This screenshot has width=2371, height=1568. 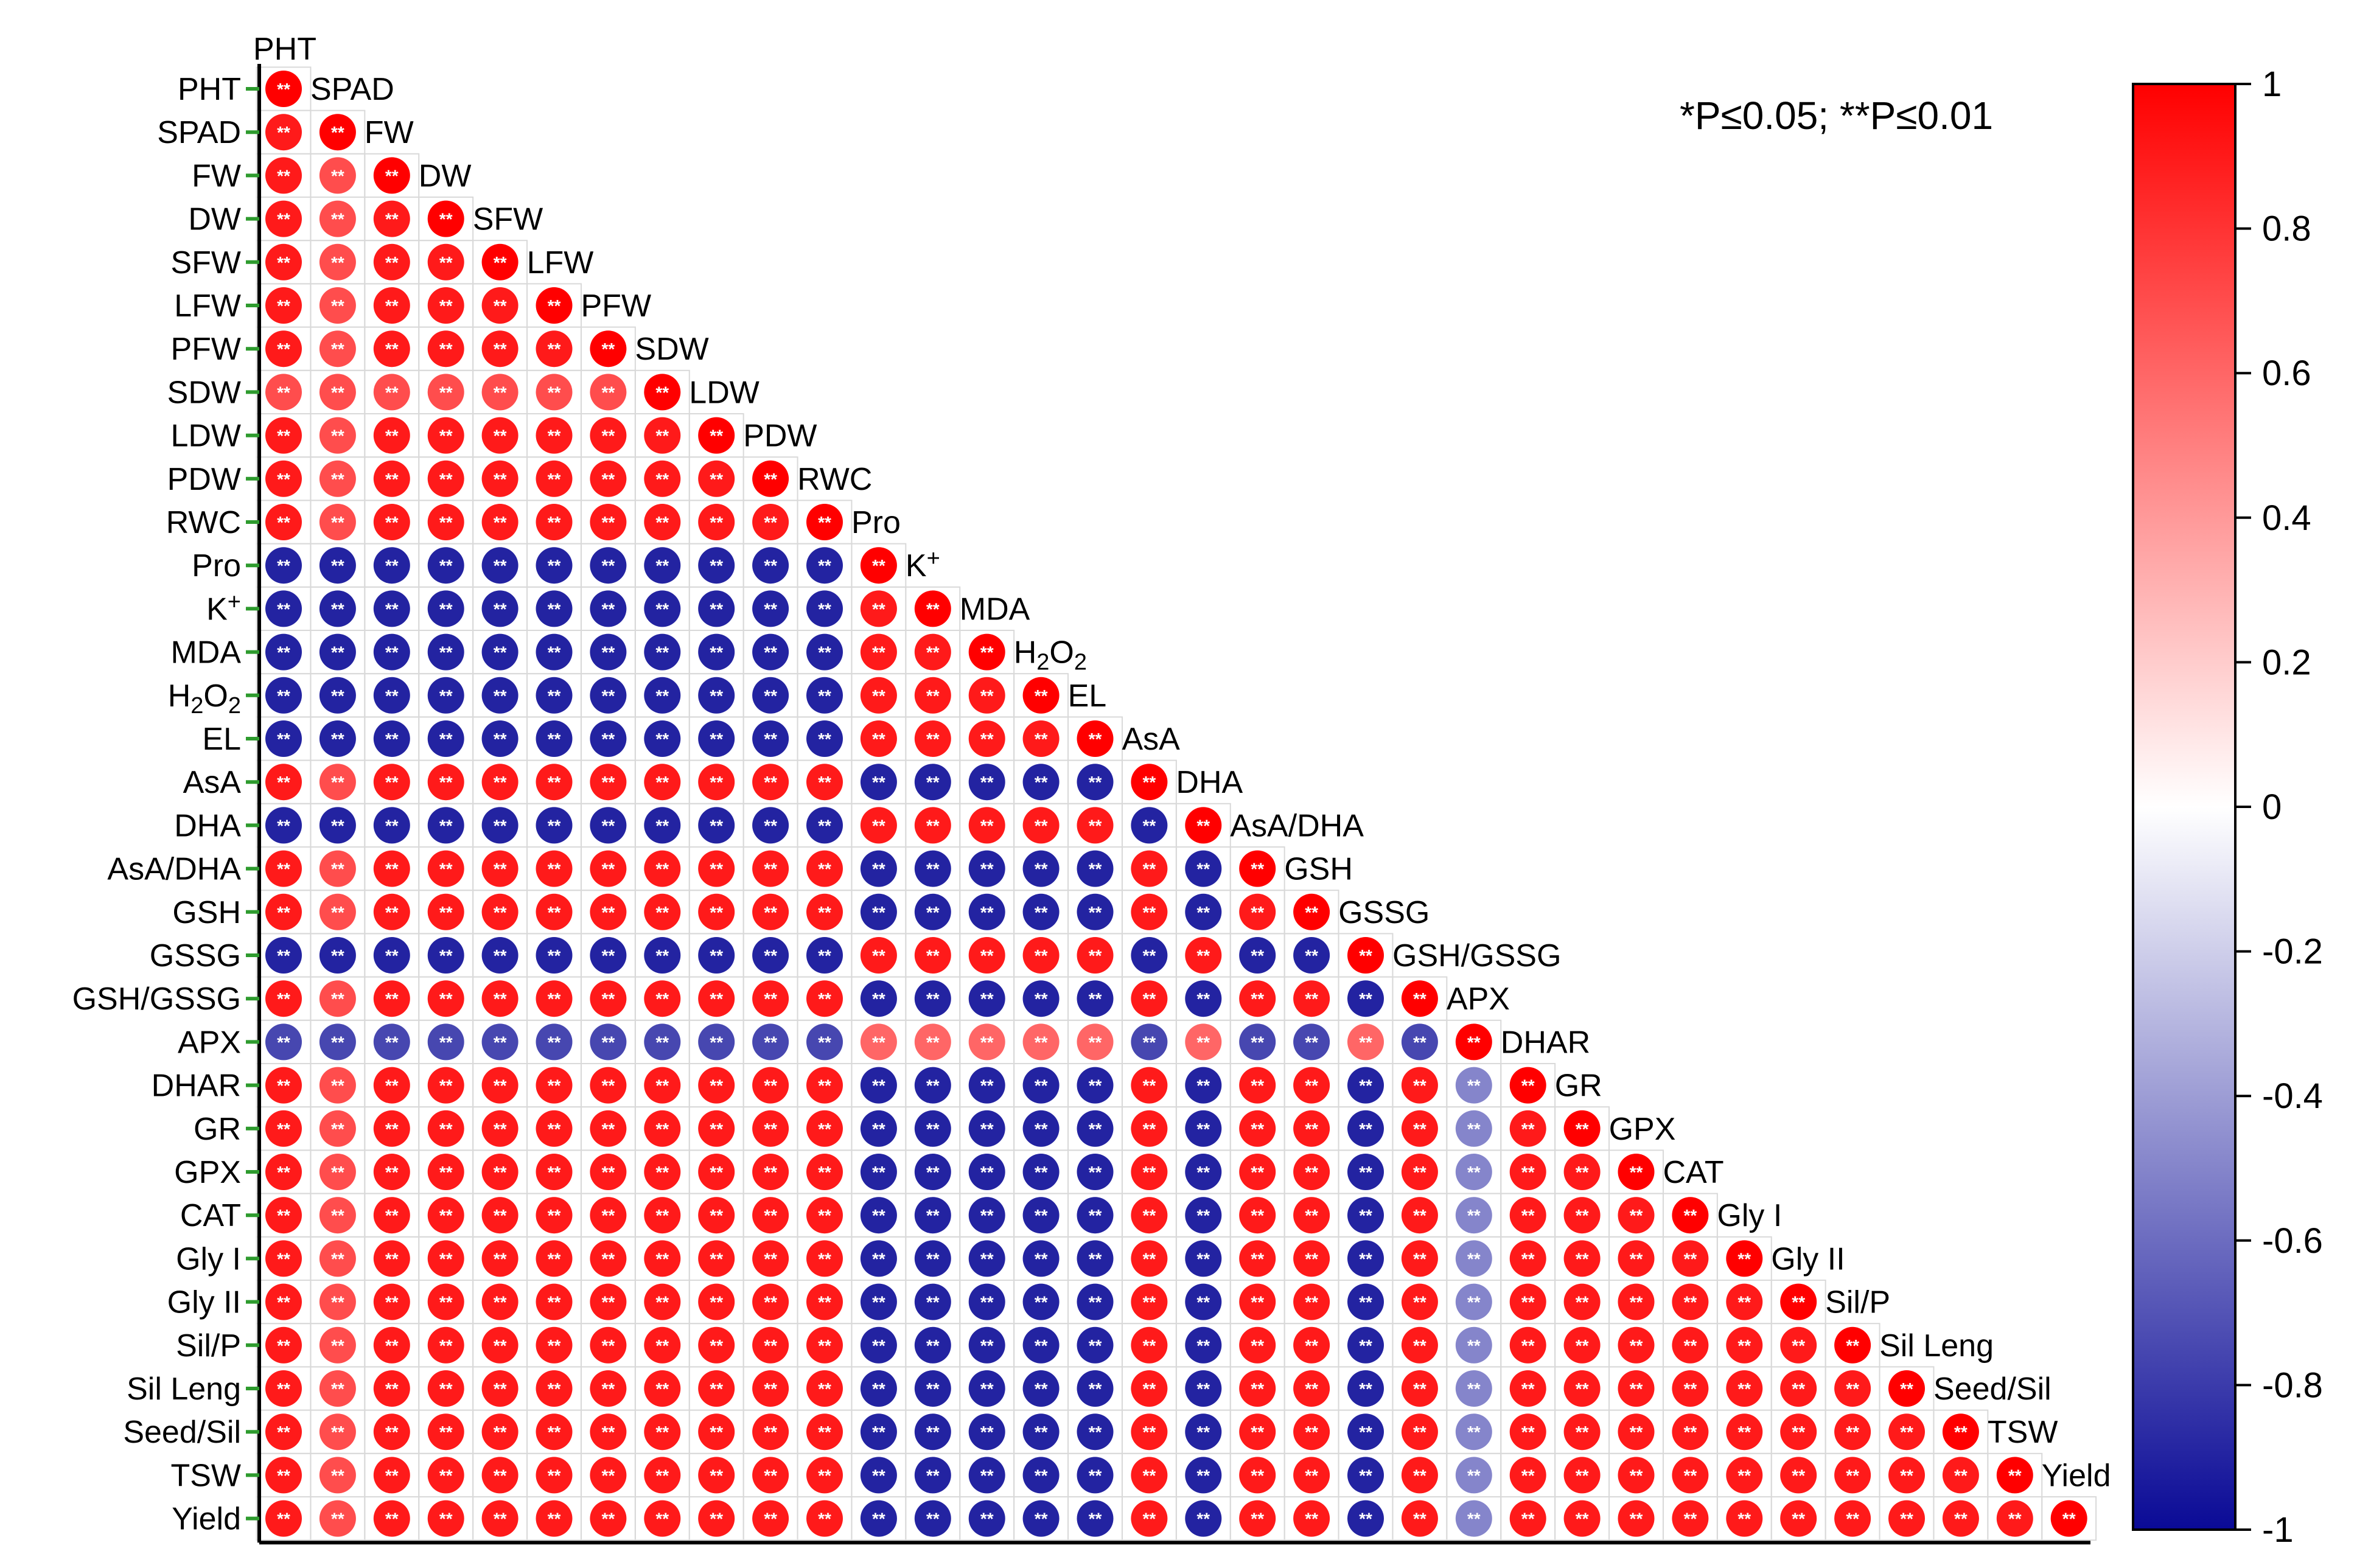 What do you see at coordinates (554, 478) in the screenshot?
I see `corr-cell-PDW-LFW: **` at bounding box center [554, 478].